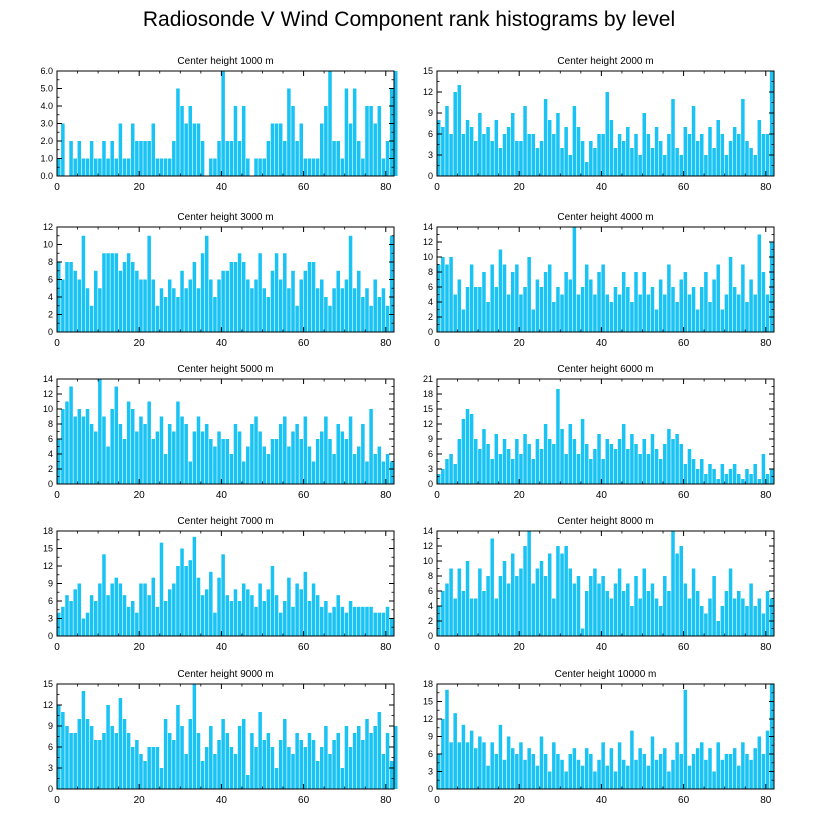 The image size is (818, 824). I want to click on panel-title: Center height 5000 m, so click(225, 369).